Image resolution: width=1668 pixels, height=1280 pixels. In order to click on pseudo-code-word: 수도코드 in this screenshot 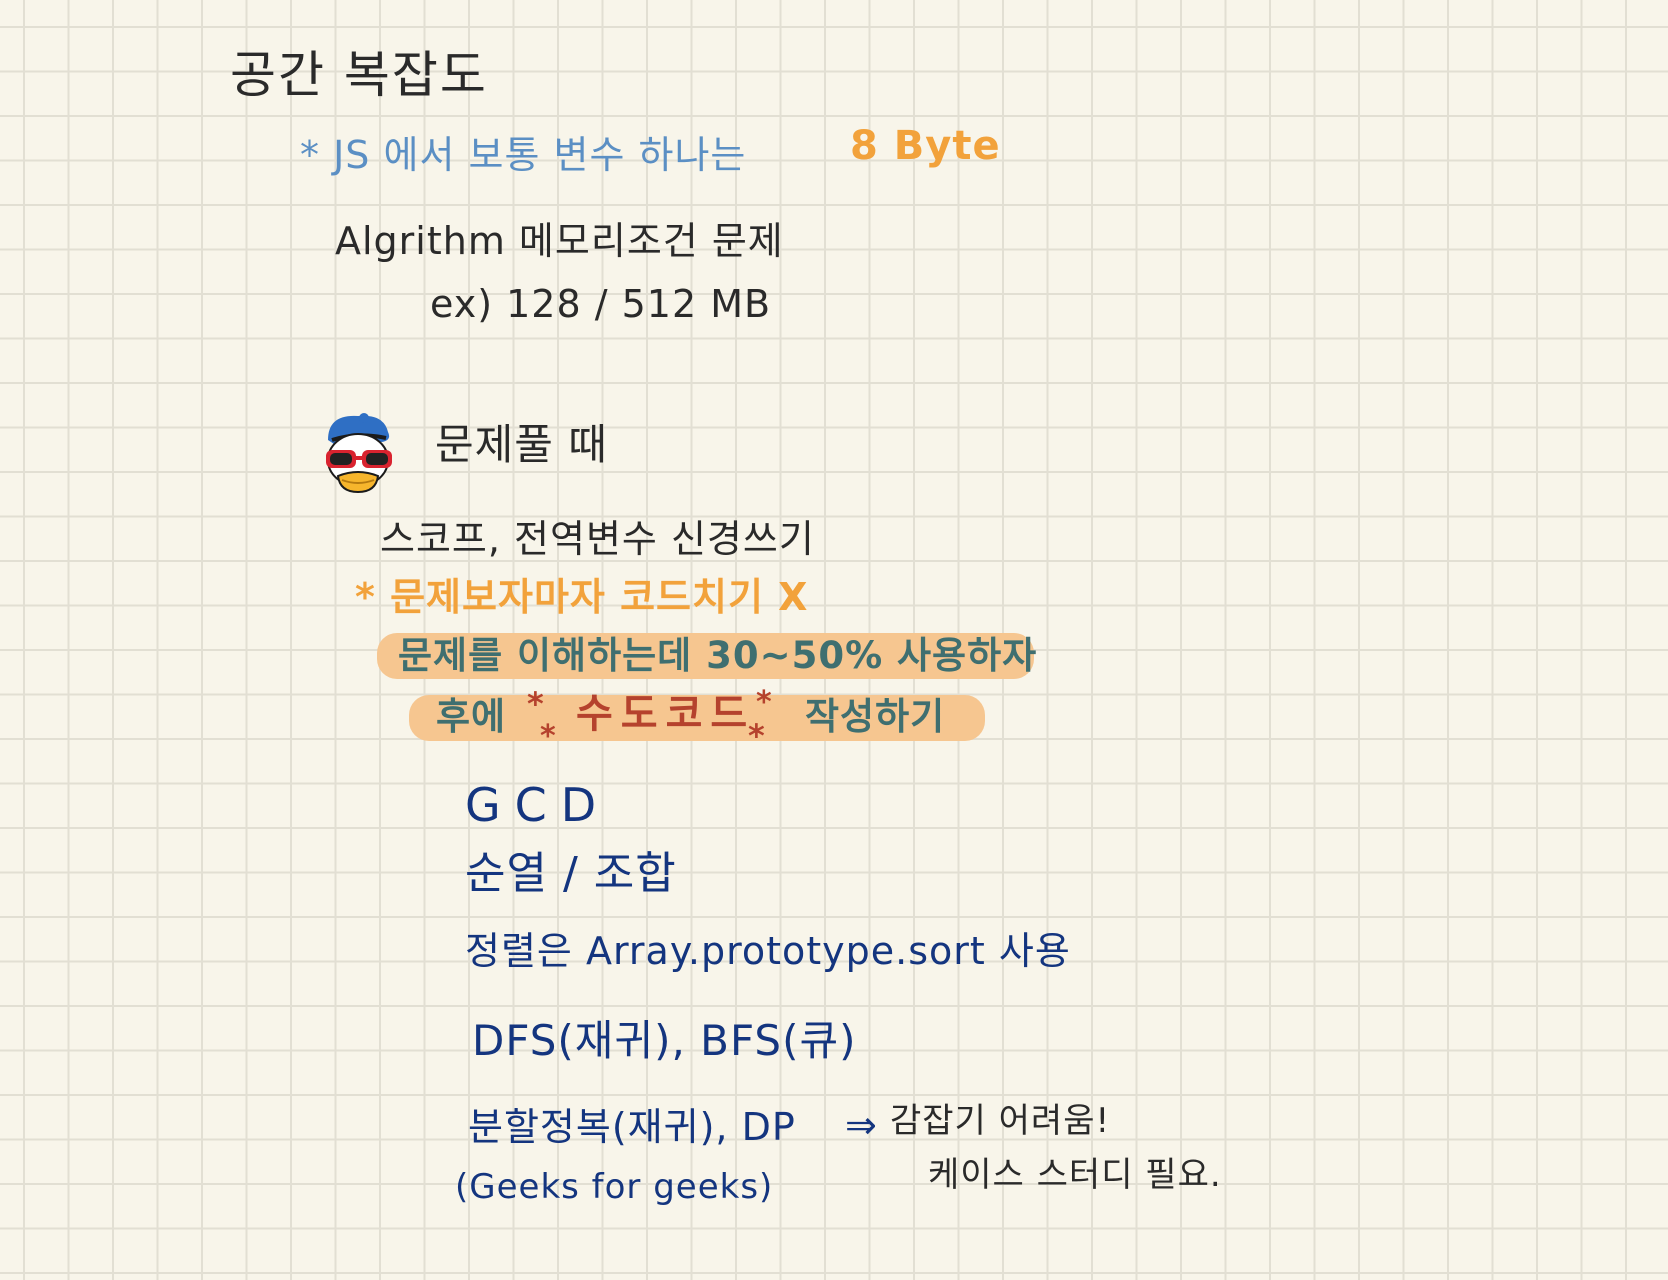, I will do `click(666, 714)`.